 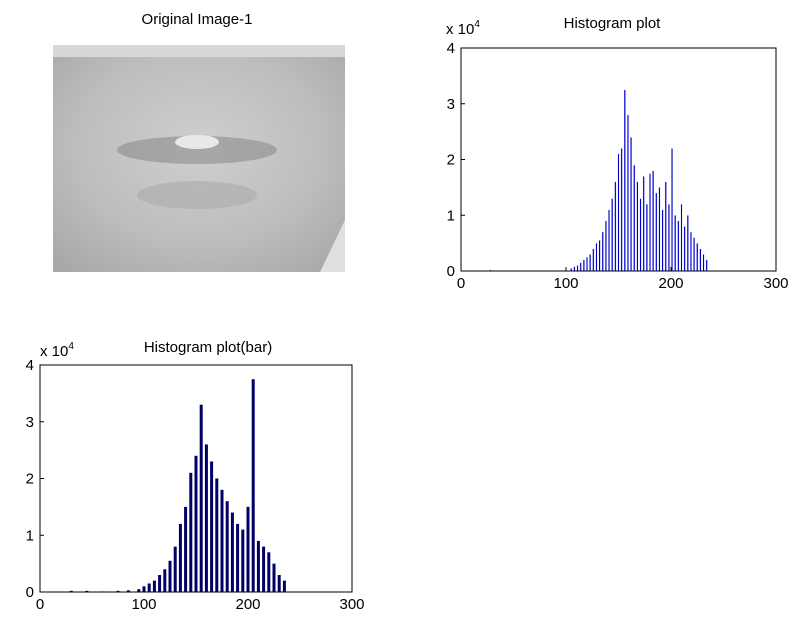 I want to click on teeth, so click(x=197, y=142).